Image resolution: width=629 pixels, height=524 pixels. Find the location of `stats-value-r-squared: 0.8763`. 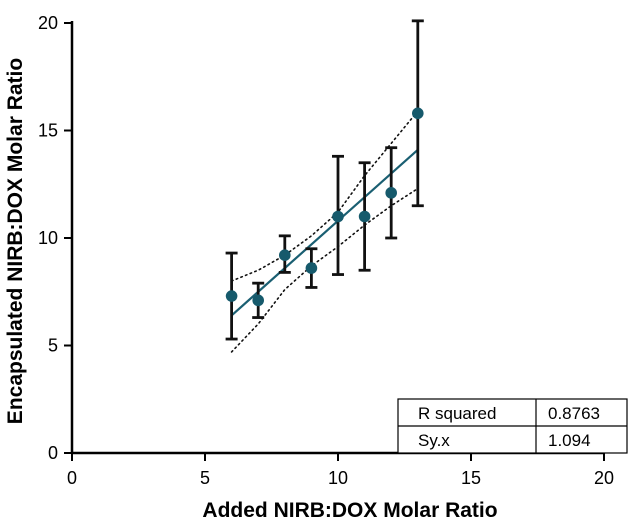

stats-value-r-squared: 0.8763 is located at coordinates (574, 413).